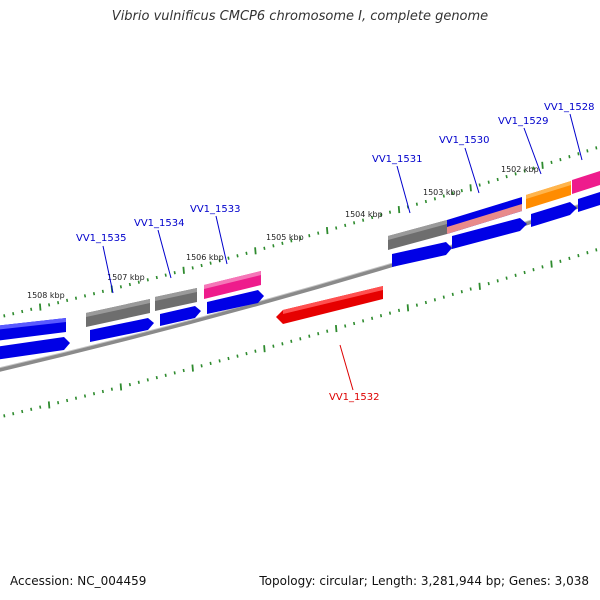  I want to click on cds-bar-overlay, so click(33, 324).